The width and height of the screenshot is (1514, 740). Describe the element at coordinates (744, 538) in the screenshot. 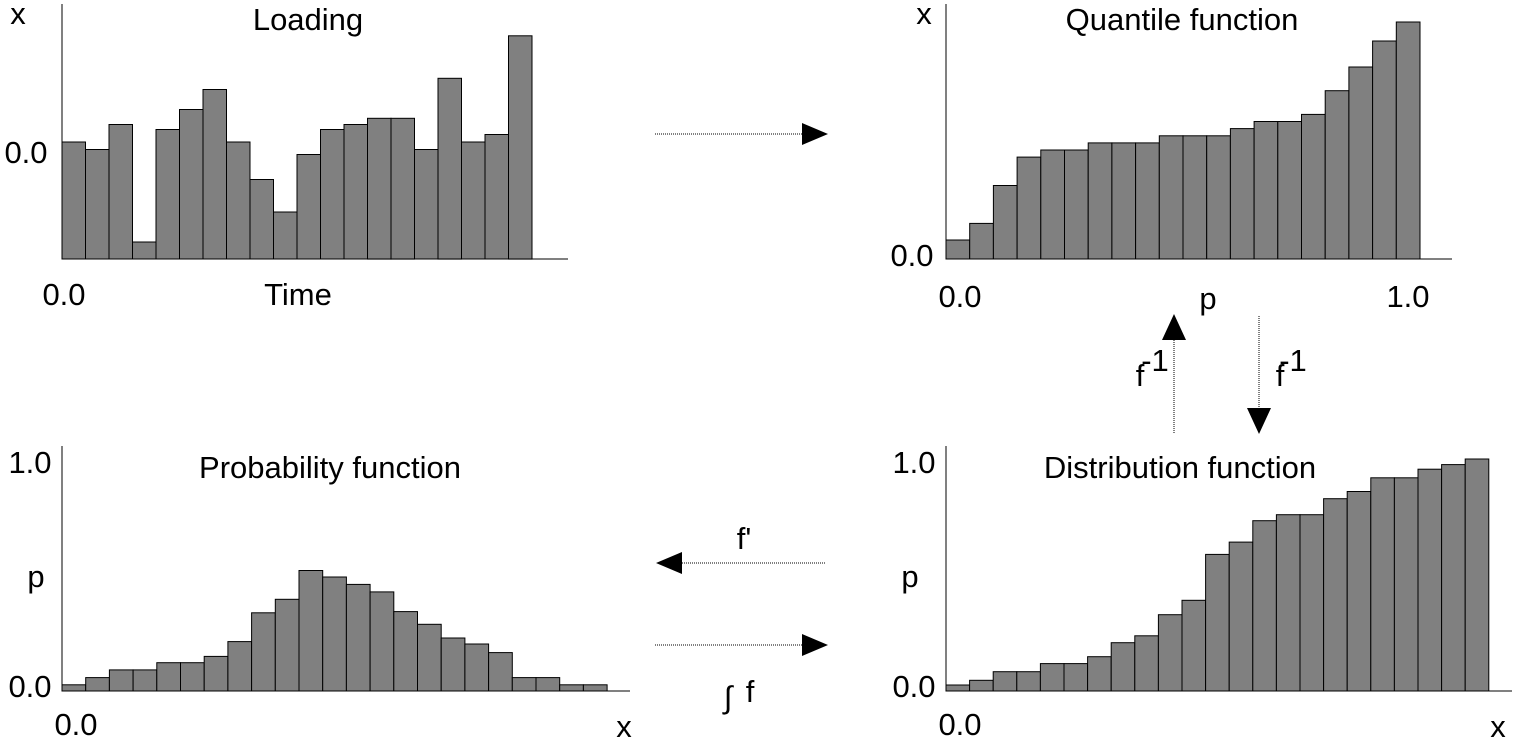

I see `derivative-label: f'` at that location.